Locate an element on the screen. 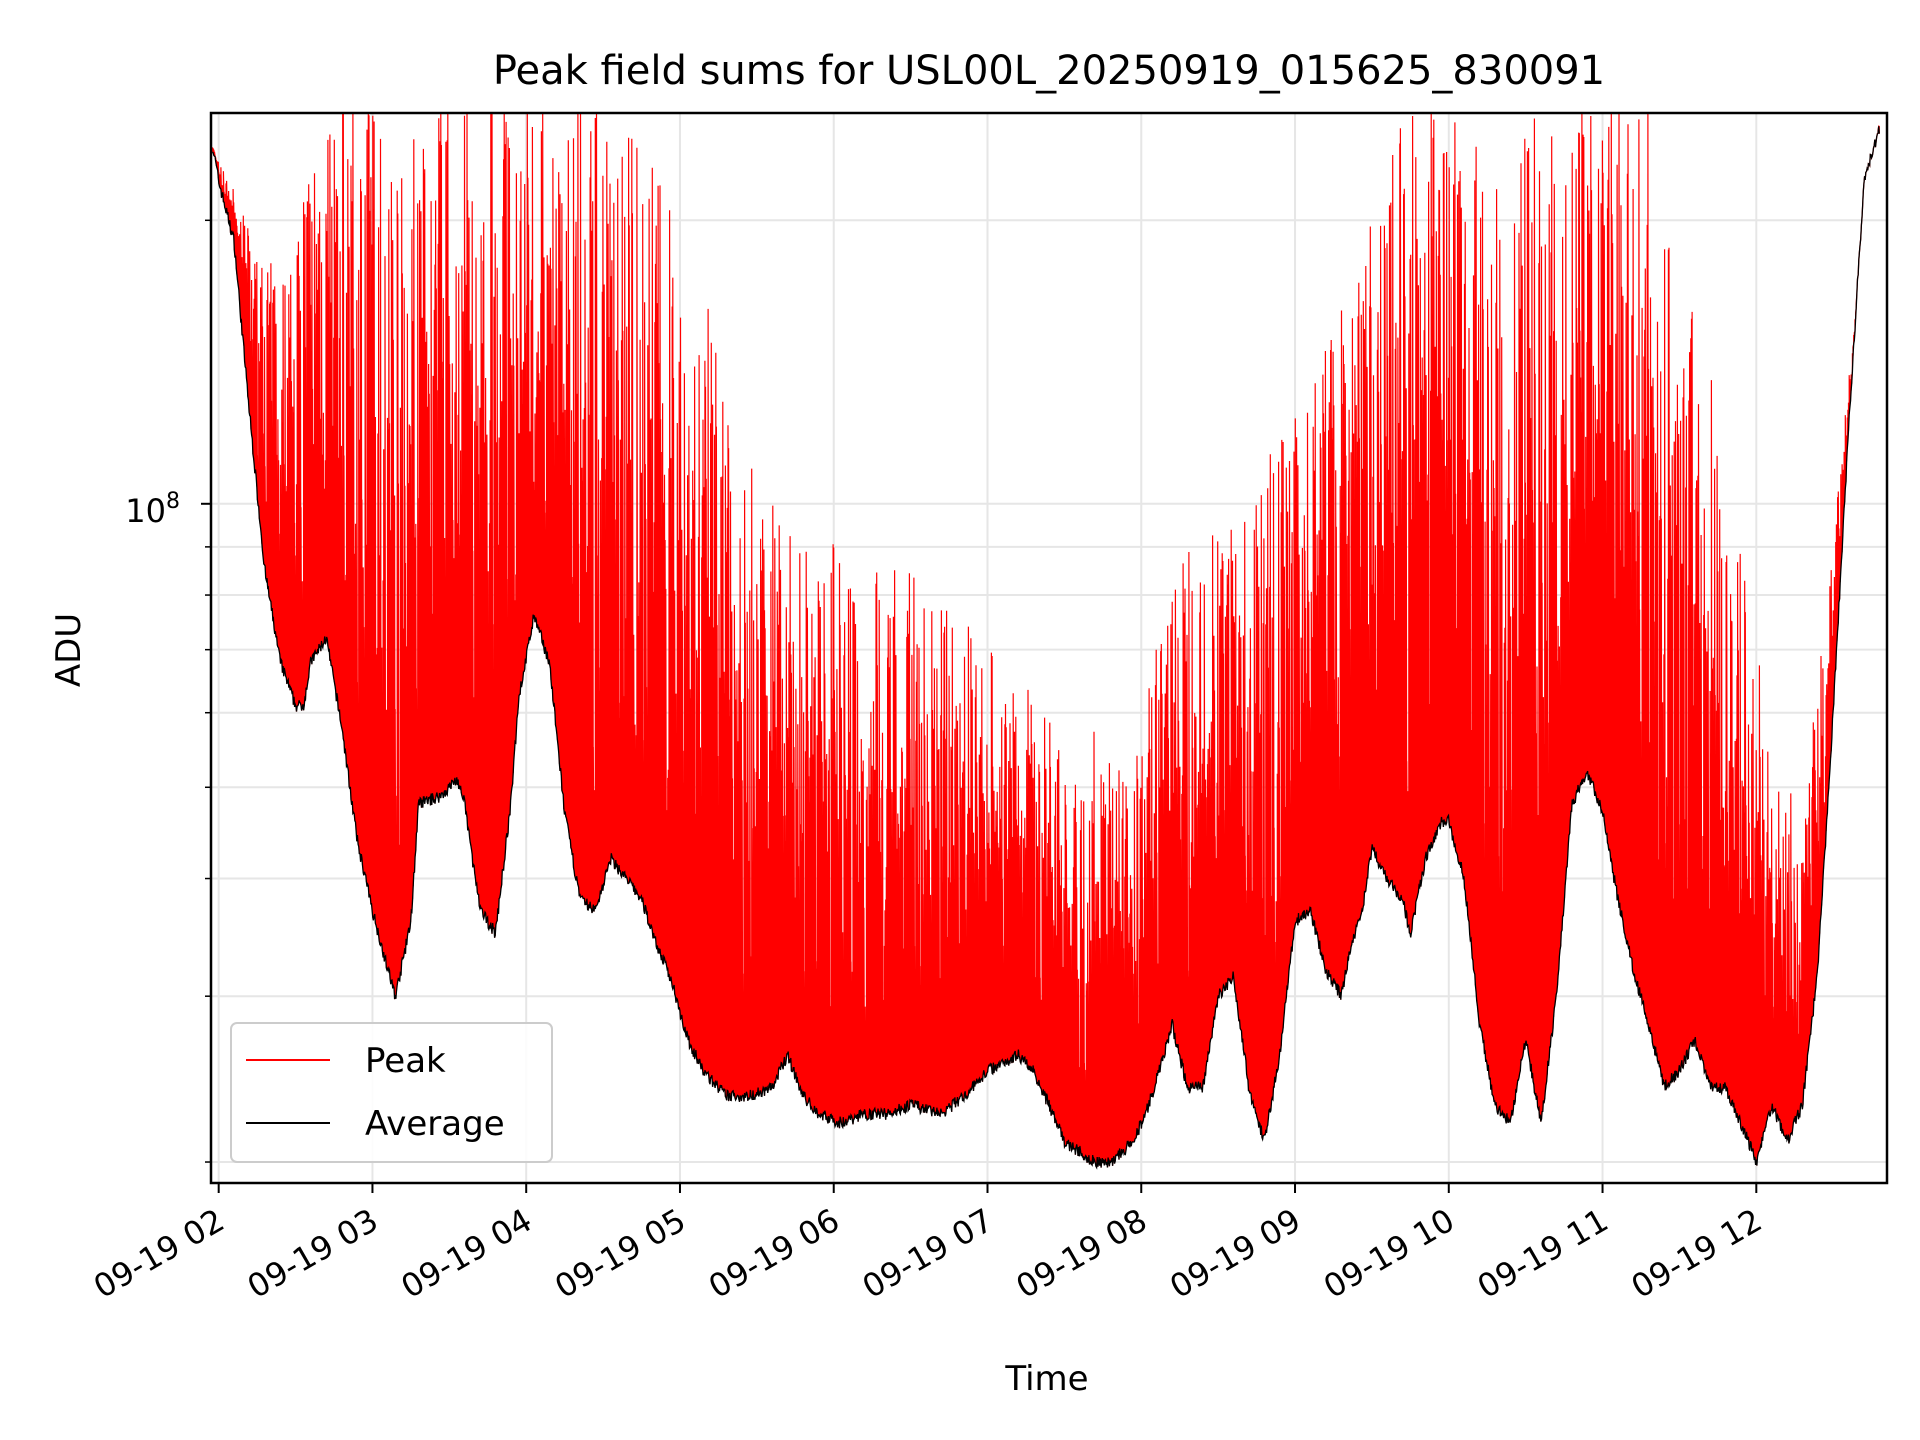 Image resolution: width=1920 pixels, height=1440 pixels. legend: Peak Average is located at coordinates (391, 1092).